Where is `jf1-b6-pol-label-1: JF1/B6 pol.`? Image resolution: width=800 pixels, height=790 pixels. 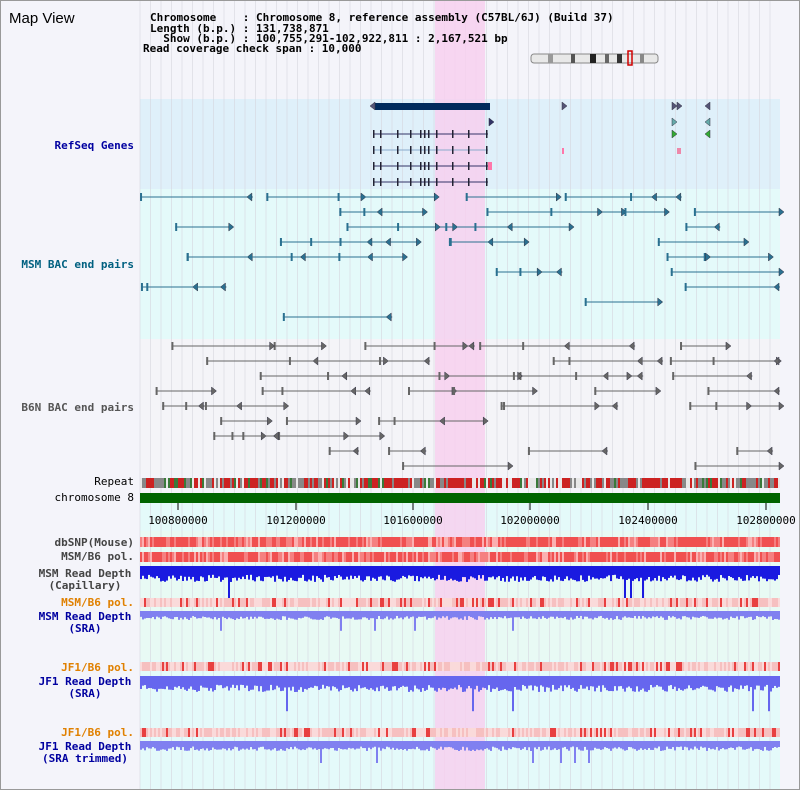
jf1-b6-pol-label-1: JF1/B6 pol. is located at coordinates (97, 667).